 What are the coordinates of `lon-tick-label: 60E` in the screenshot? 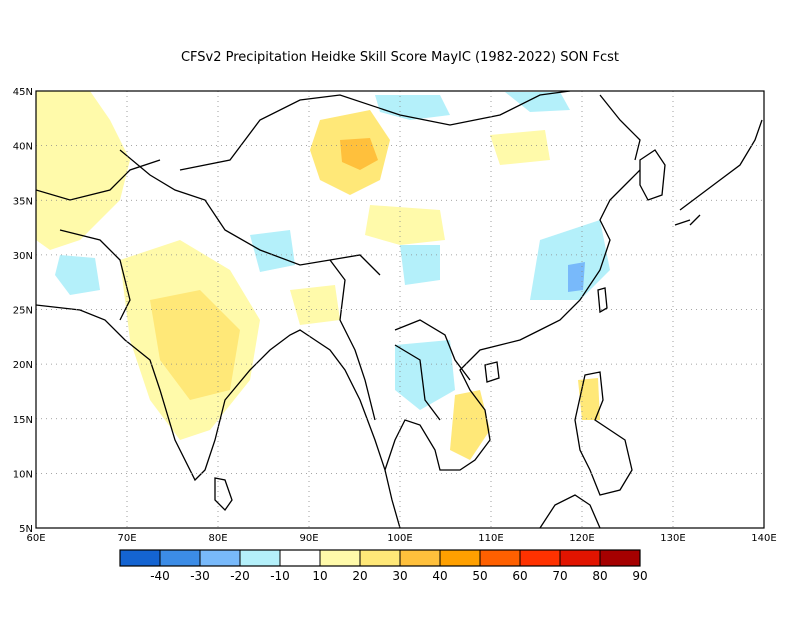 It's located at (35, 538).